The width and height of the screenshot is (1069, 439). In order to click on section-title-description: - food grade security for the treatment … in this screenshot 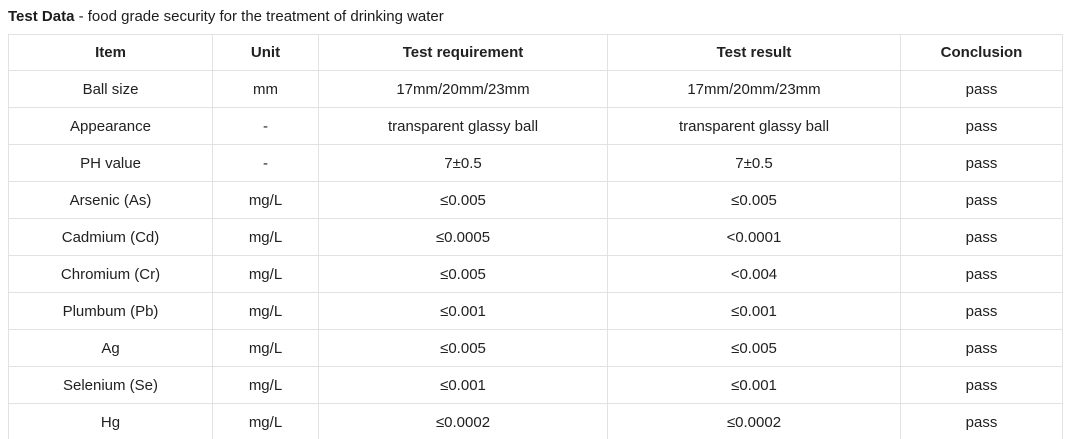, I will do `click(259, 16)`.